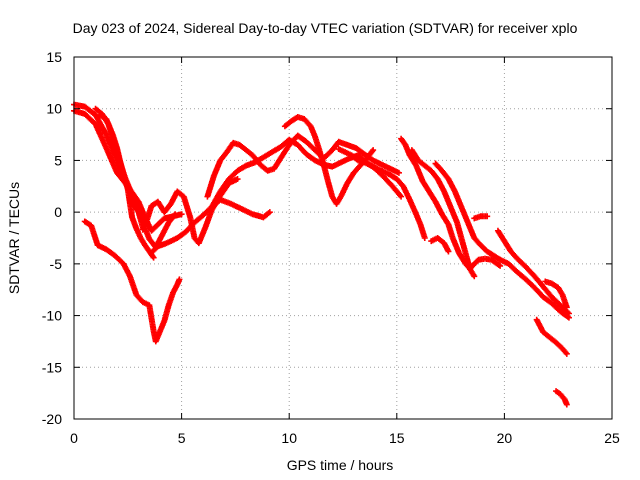 This screenshot has width=640, height=480. What do you see at coordinates (56, 264) in the screenshot?
I see `y-tick-label: -5` at bounding box center [56, 264].